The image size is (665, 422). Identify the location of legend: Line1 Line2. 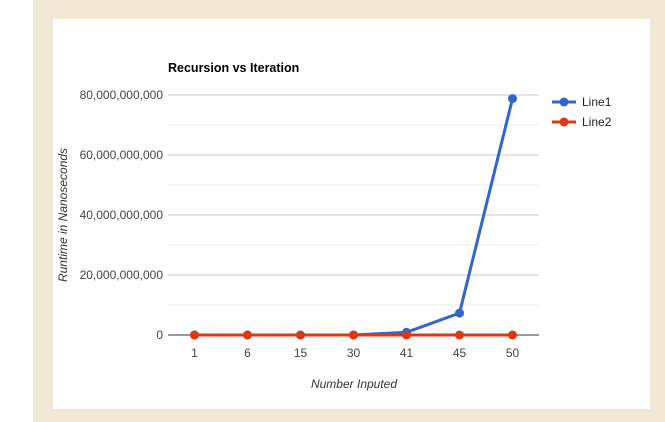
(582, 112).